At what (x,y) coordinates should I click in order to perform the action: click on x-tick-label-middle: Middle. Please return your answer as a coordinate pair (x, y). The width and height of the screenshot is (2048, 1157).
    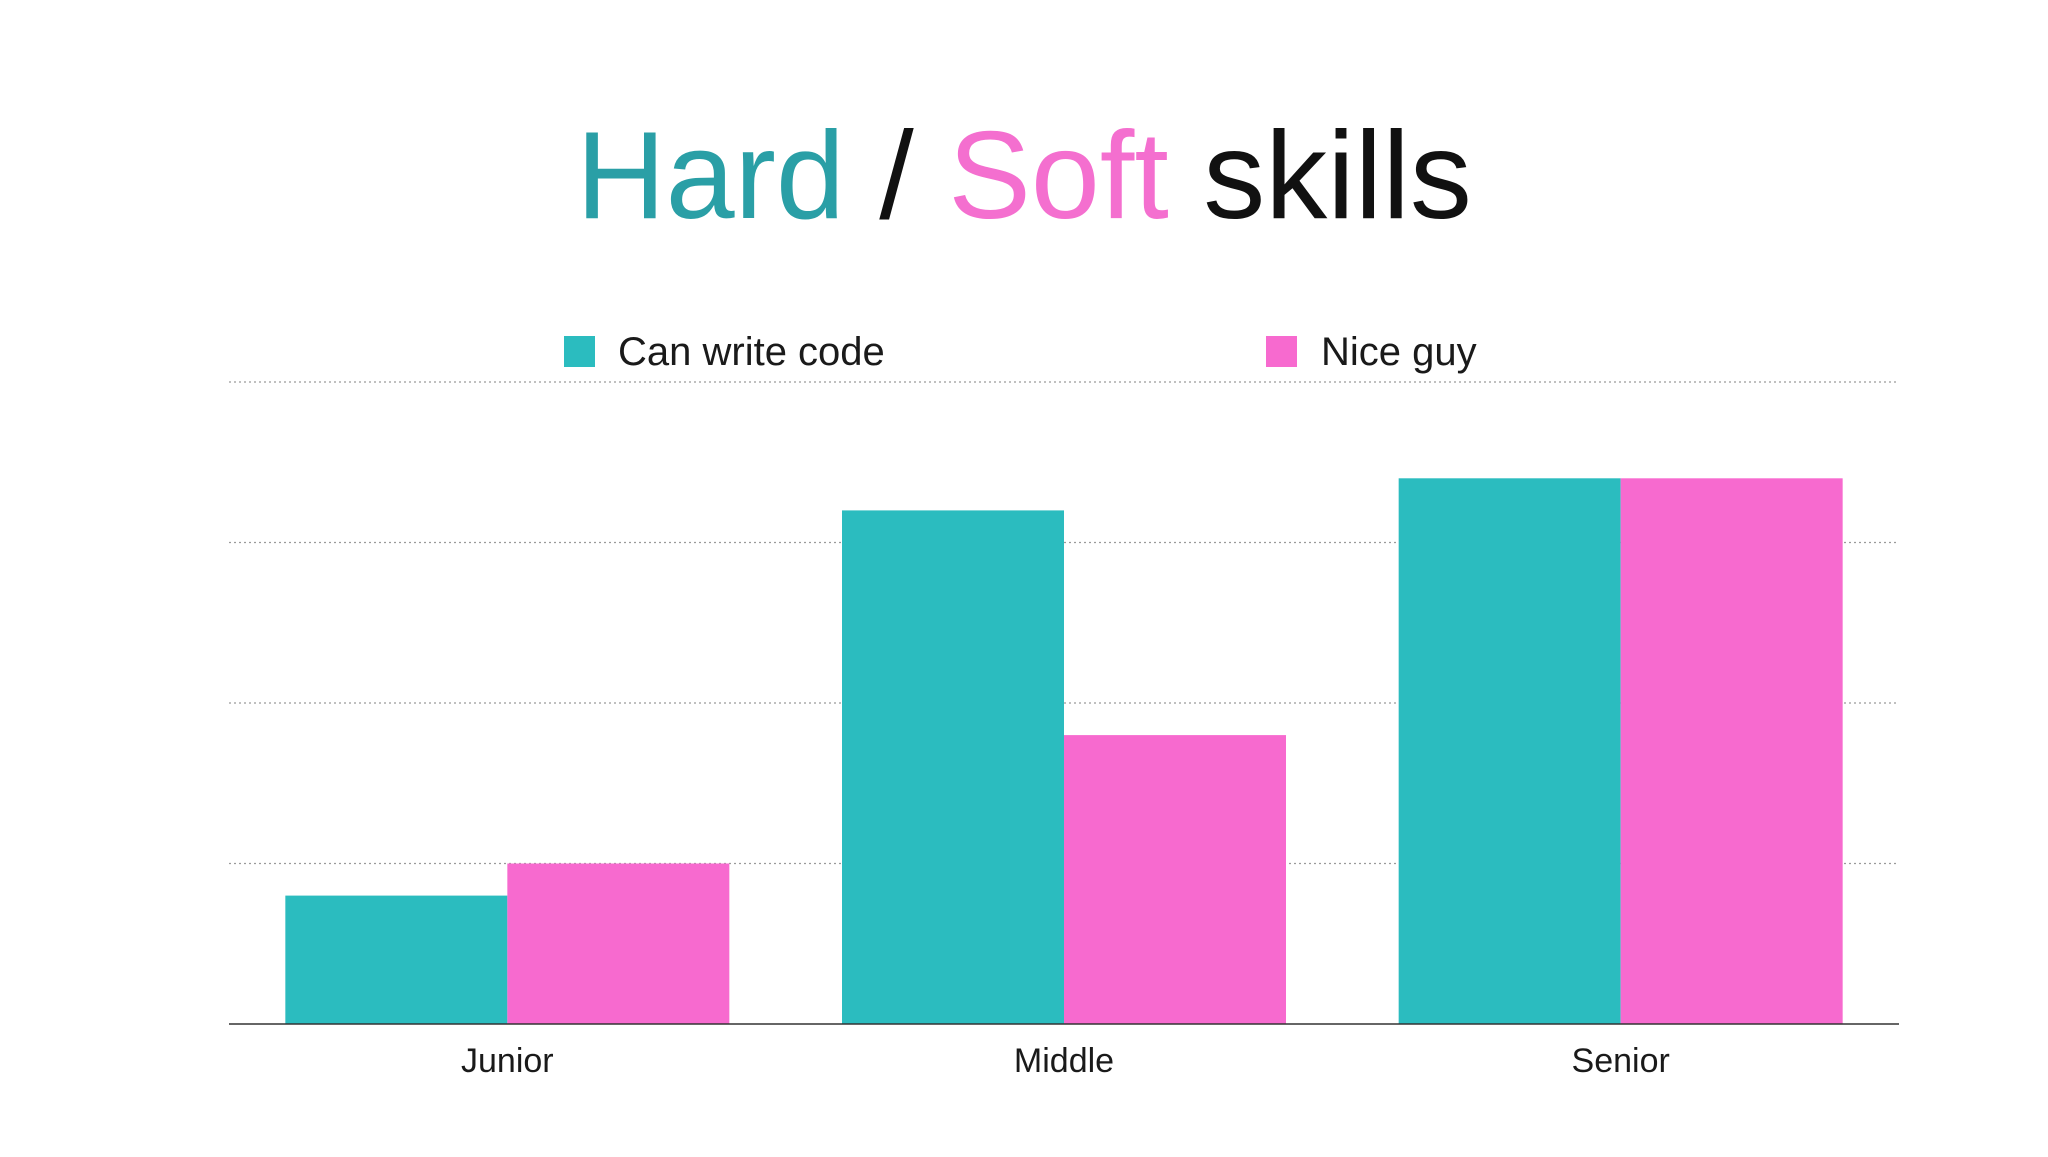
    Looking at the image, I should click on (1064, 1061).